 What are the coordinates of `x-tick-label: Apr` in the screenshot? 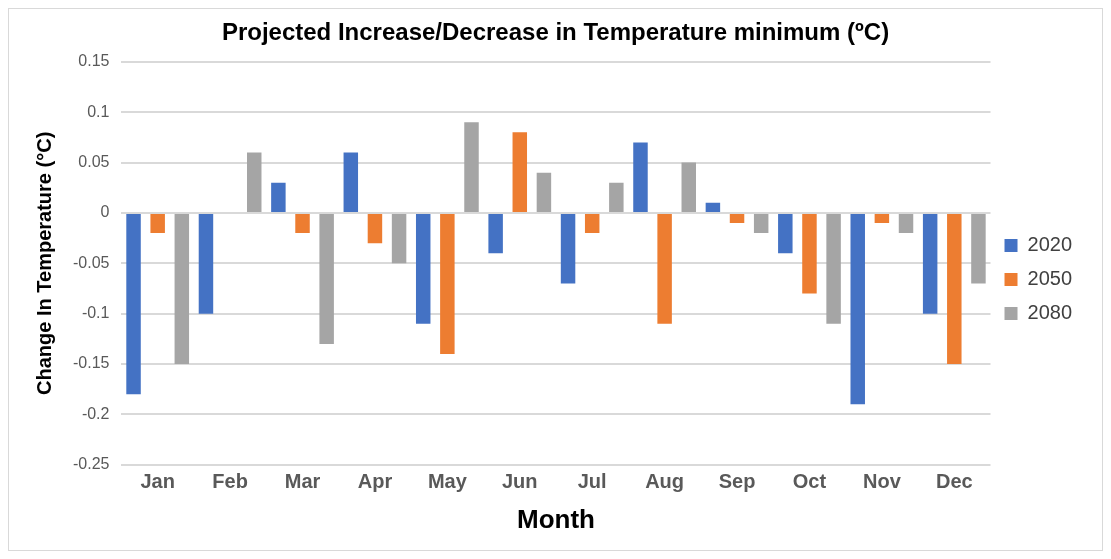 It's located at (375, 481).